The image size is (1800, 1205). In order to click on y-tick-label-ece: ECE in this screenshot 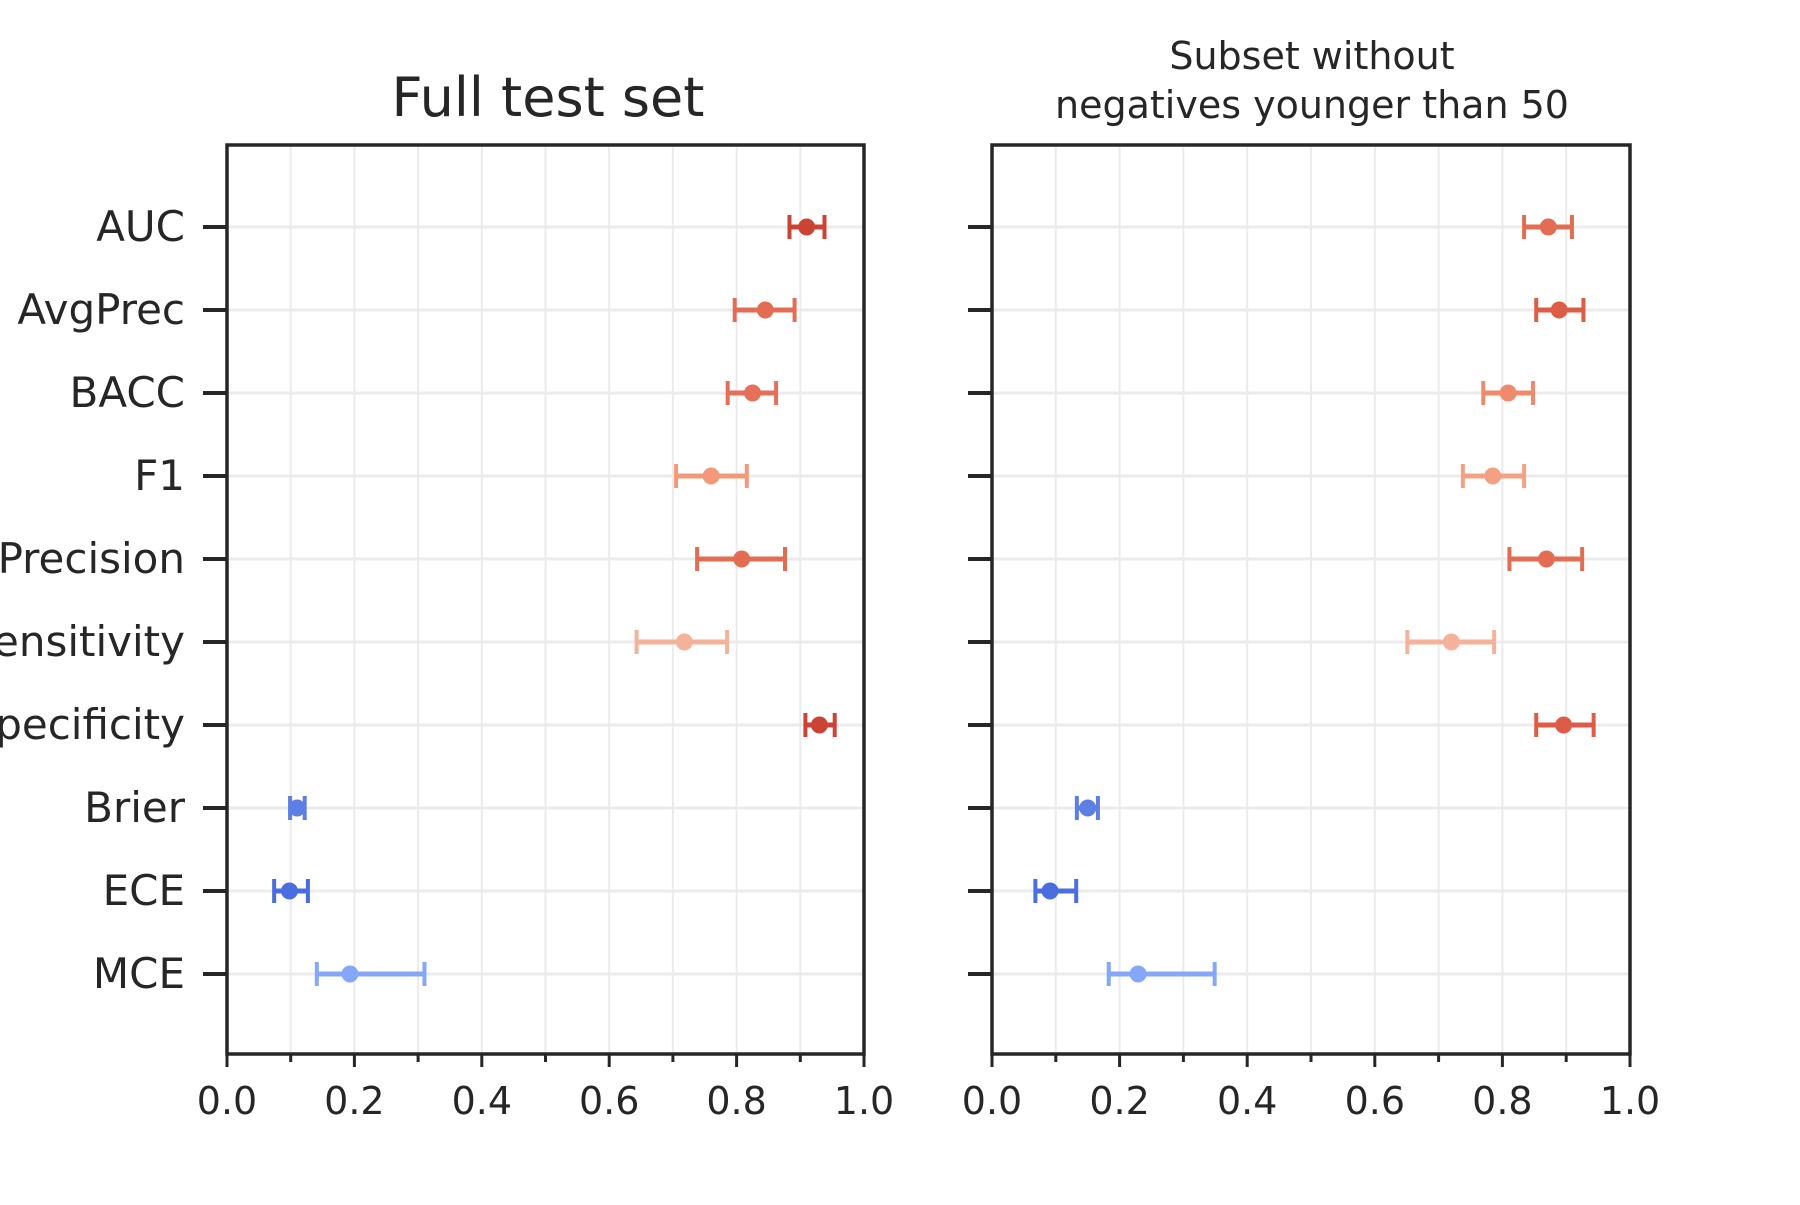, I will do `click(144, 890)`.